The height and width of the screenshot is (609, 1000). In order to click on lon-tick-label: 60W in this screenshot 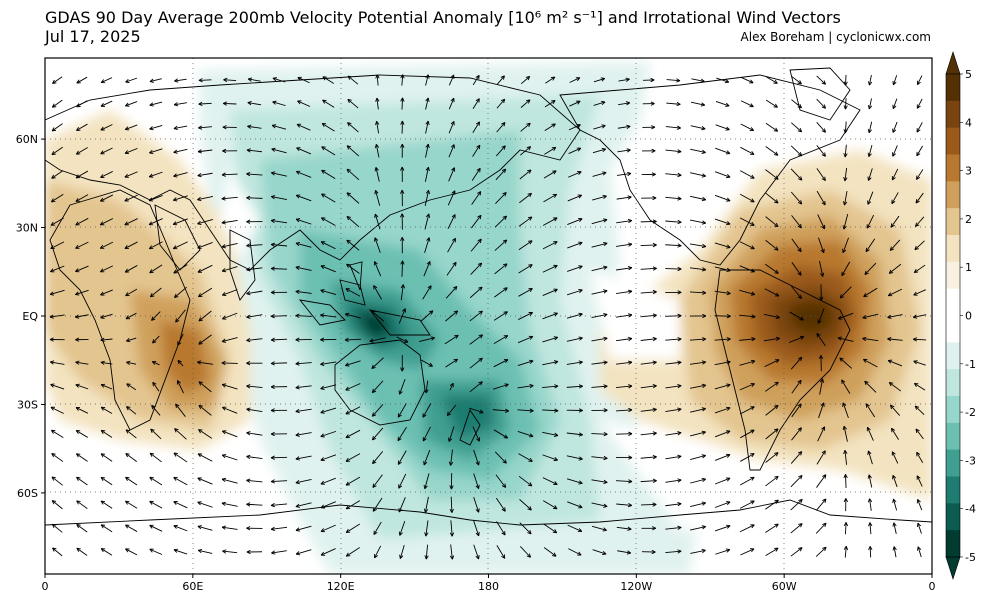, I will do `click(784, 586)`.